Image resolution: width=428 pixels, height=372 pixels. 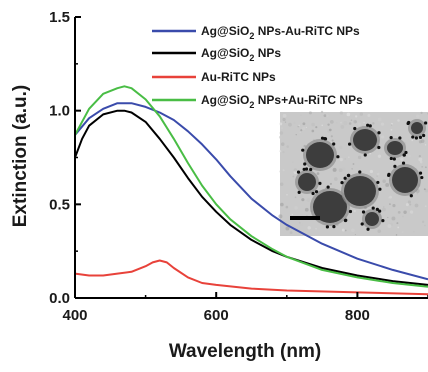 What do you see at coordinates (74, 315) in the screenshot?
I see `x-tick-label: 400` at bounding box center [74, 315].